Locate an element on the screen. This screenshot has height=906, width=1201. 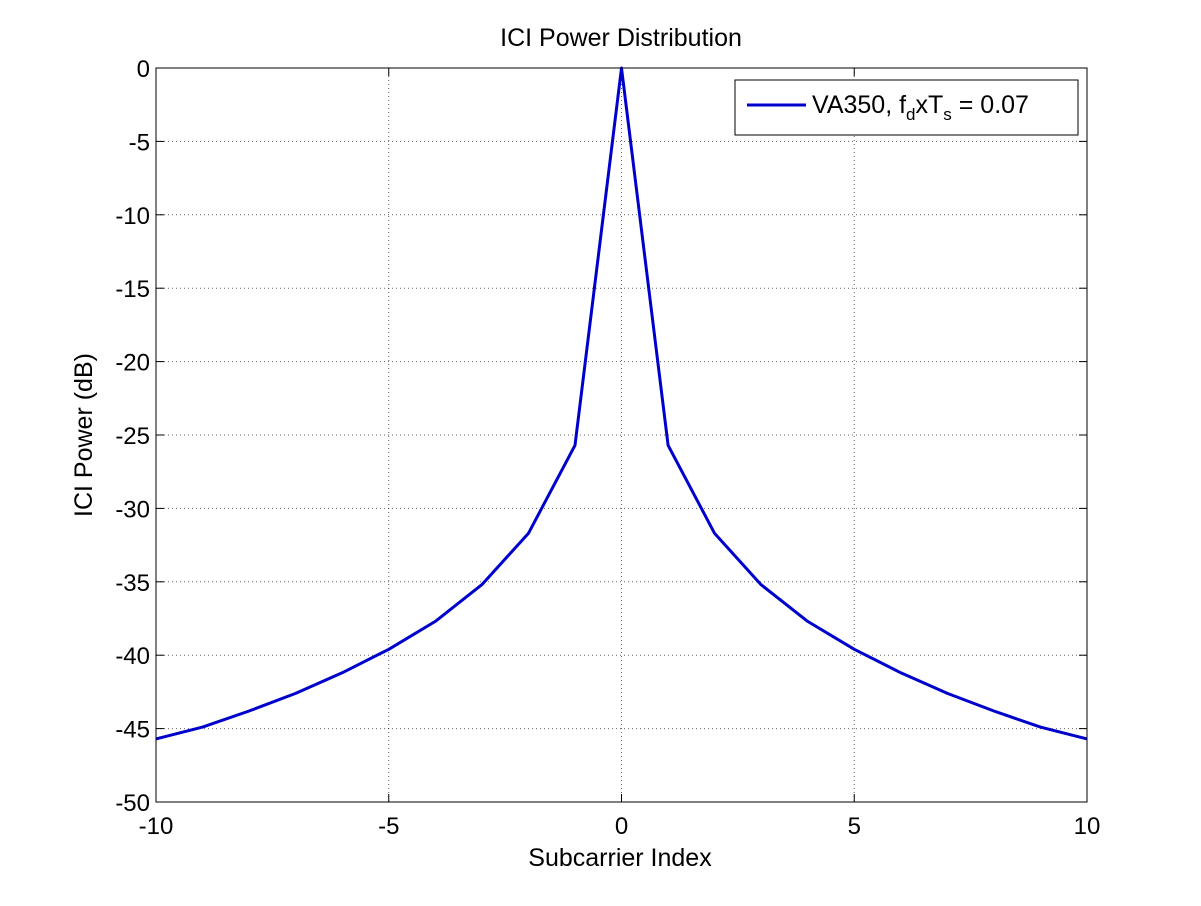
y-tick-label: -20 is located at coordinates (132, 363).